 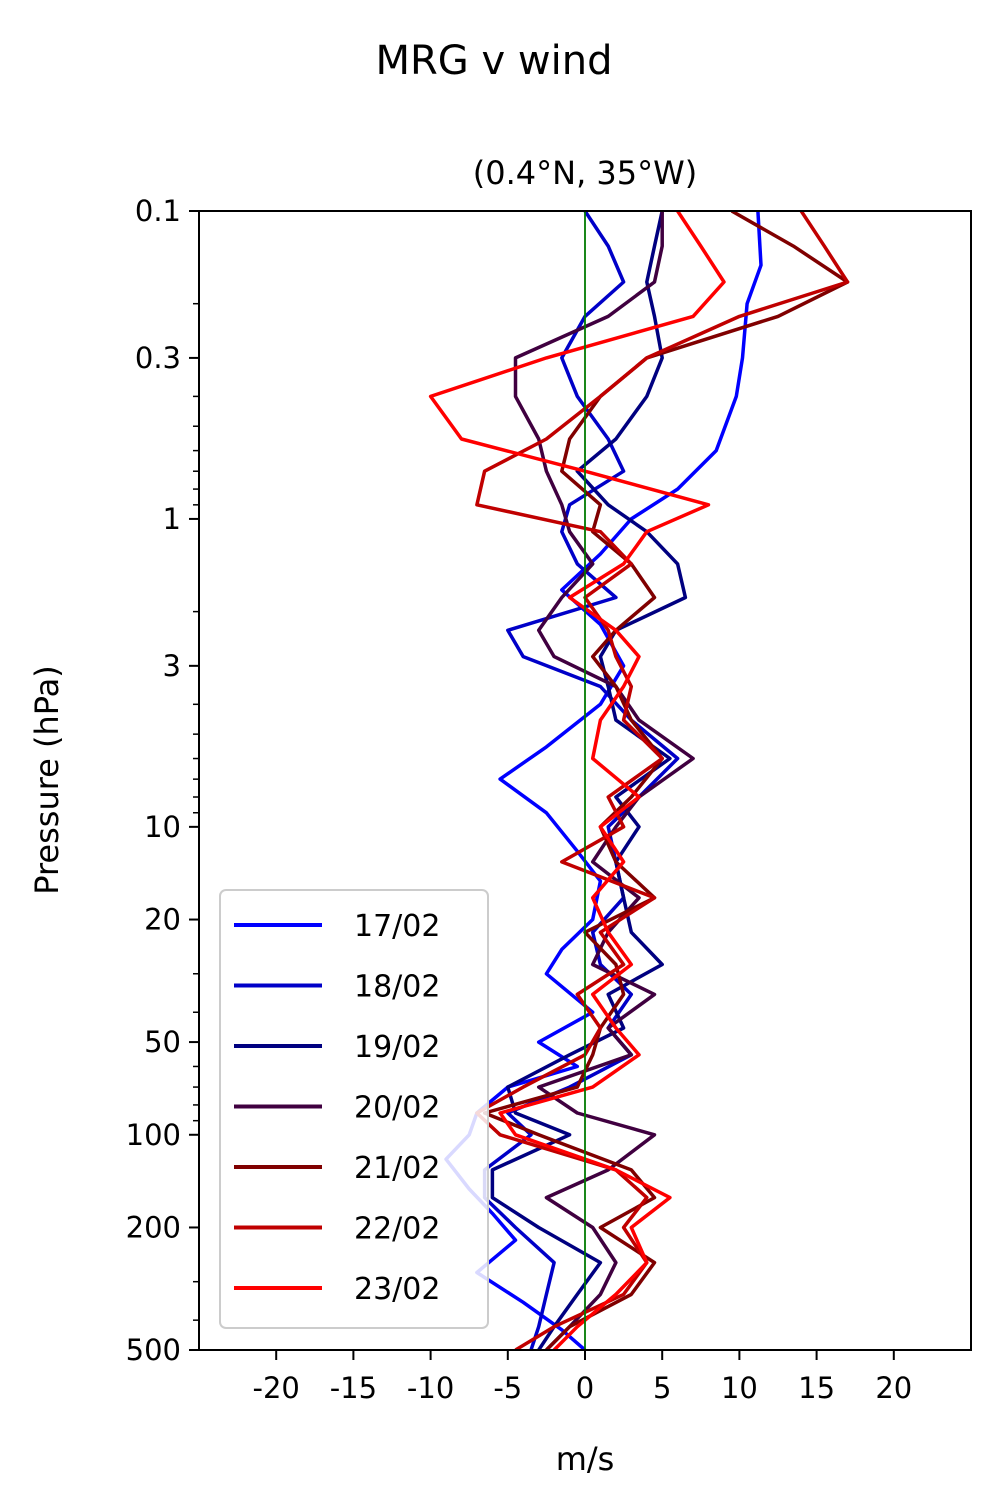 I want to click on legend-label: 21/02, so click(x=397, y=1168).